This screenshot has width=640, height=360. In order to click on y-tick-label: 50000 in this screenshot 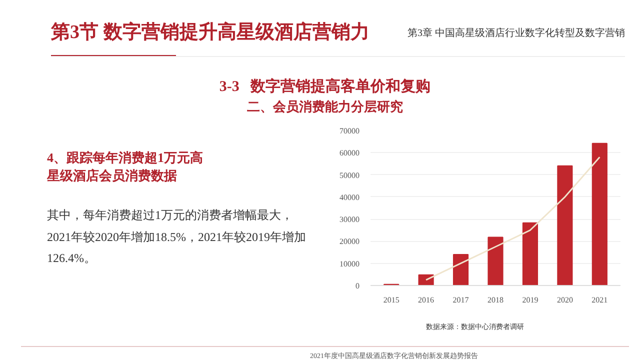, I will do `click(350, 175)`.